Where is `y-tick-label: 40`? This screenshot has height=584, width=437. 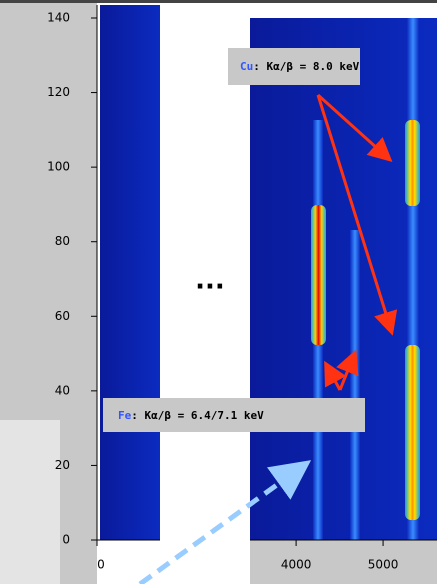 y-tick-label: 40 is located at coordinates (62, 390).